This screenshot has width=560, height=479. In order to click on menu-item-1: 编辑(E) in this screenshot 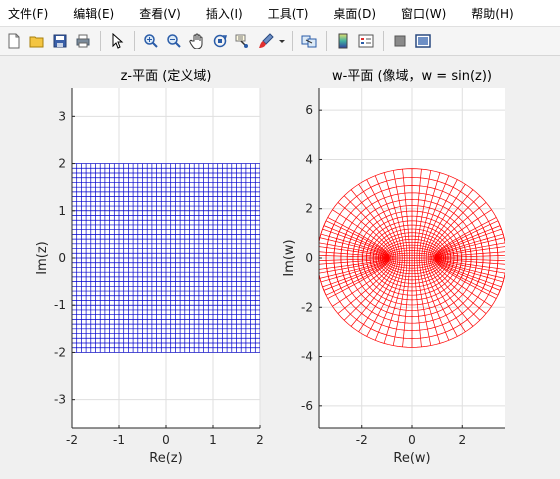, I will do `click(94, 13)`.